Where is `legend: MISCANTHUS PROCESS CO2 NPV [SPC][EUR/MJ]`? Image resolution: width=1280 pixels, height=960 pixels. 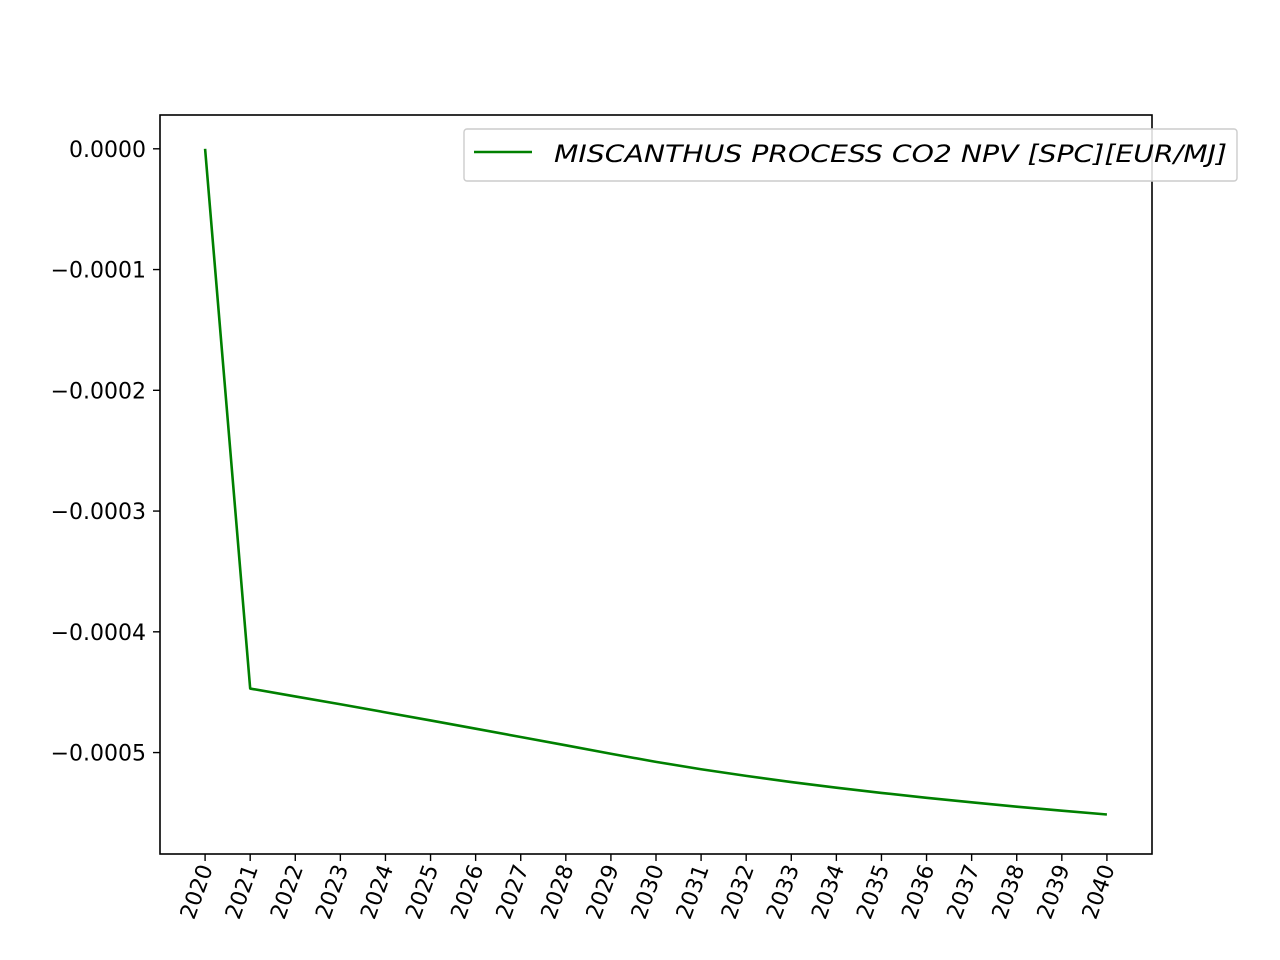 legend: MISCANTHUS PROCESS CO2 NPV [SPC][EUR/MJ] is located at coordinates (850, 155).